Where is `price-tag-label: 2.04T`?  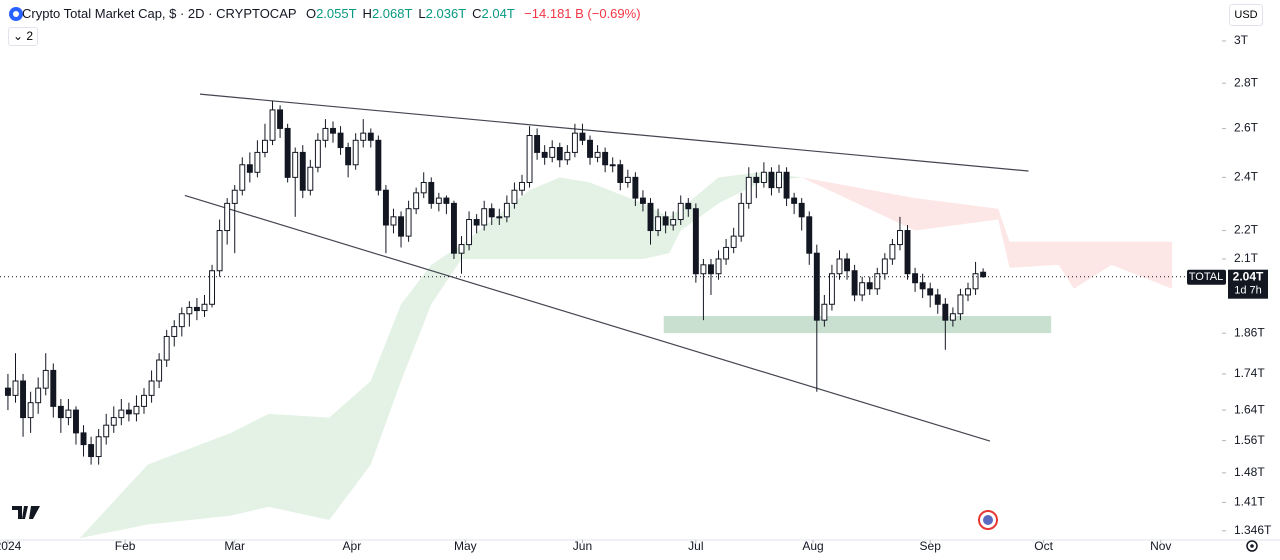
price-tag-label: 2.04T is located at coordinates (1248, 276).